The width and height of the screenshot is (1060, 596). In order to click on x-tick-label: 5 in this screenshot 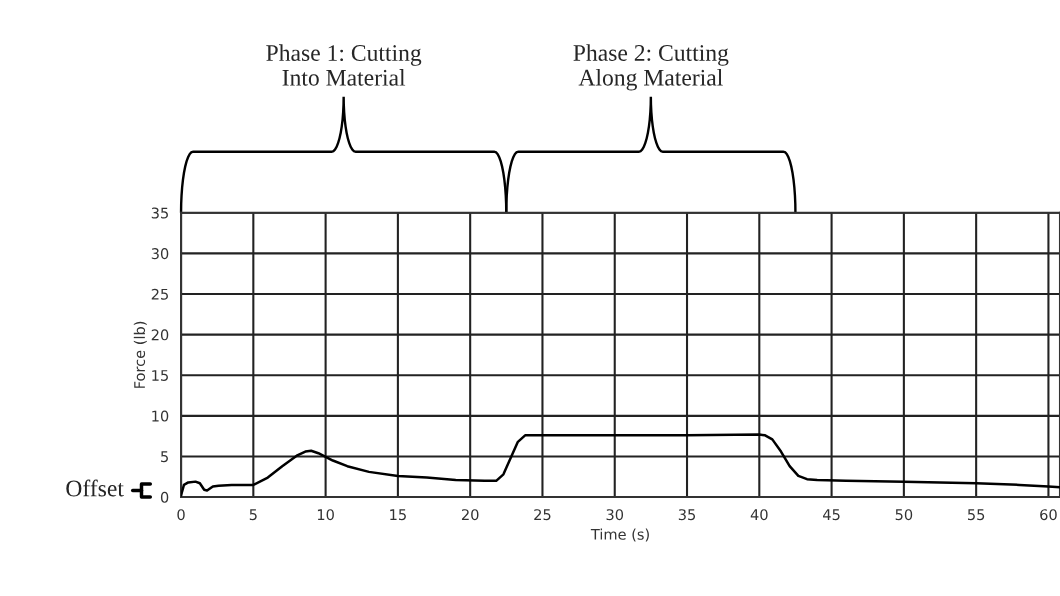, I will do `click(253, 515)`.